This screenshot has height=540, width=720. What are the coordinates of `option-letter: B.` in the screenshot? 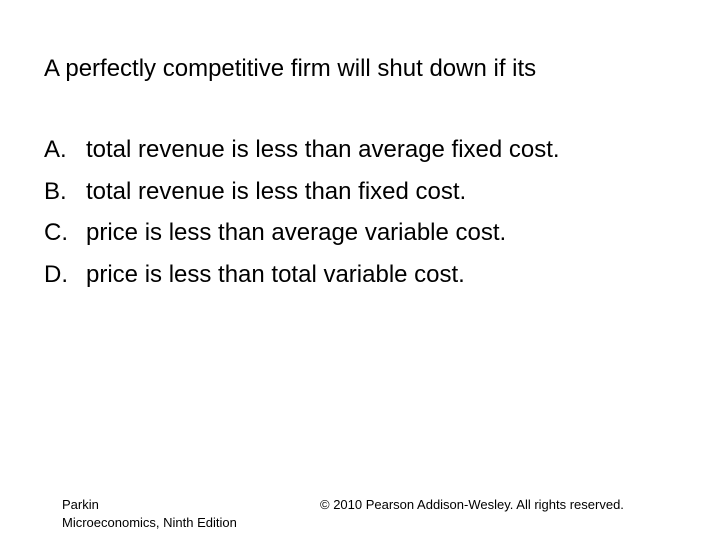 It's located at (55, 191).